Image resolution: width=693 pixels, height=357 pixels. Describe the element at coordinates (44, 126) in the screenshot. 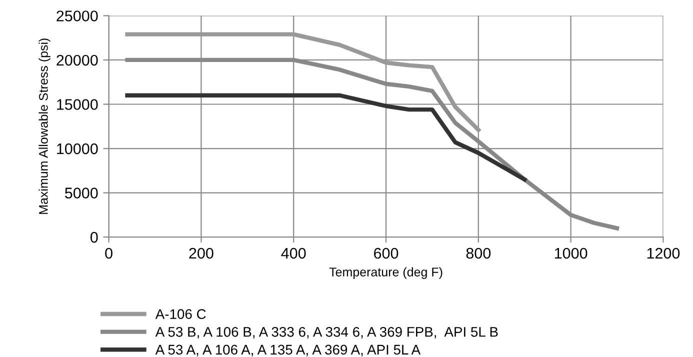

I see `y-axis-title: Maximum Allowable Stress (psi)` at that location.